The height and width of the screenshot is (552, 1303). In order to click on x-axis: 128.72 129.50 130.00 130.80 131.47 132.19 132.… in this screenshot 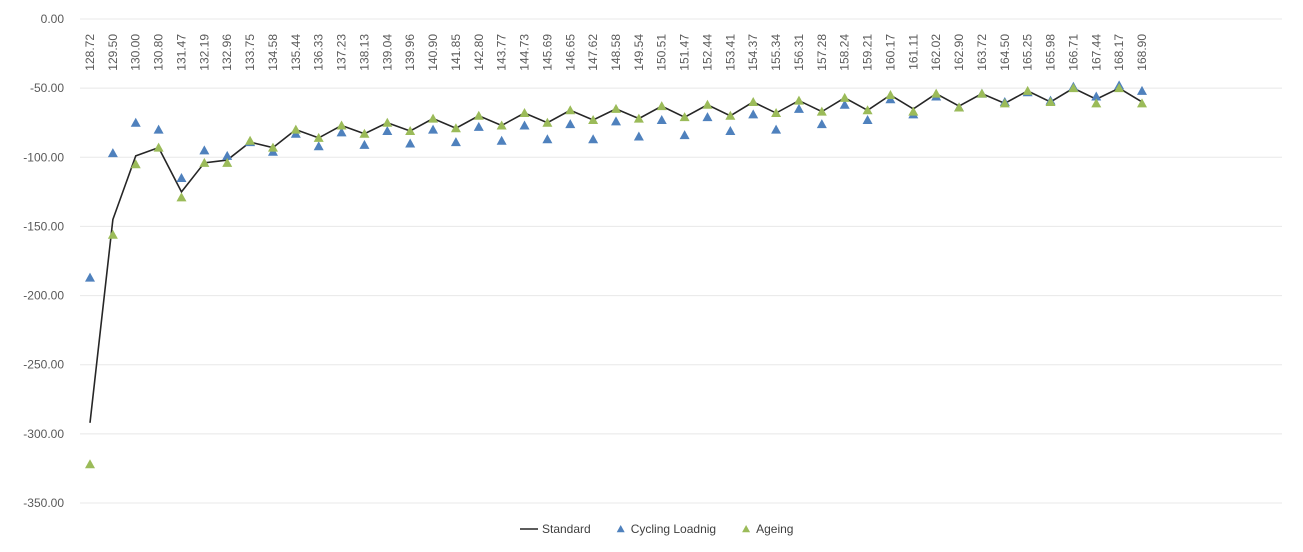, I will do `click(616, 52)`.